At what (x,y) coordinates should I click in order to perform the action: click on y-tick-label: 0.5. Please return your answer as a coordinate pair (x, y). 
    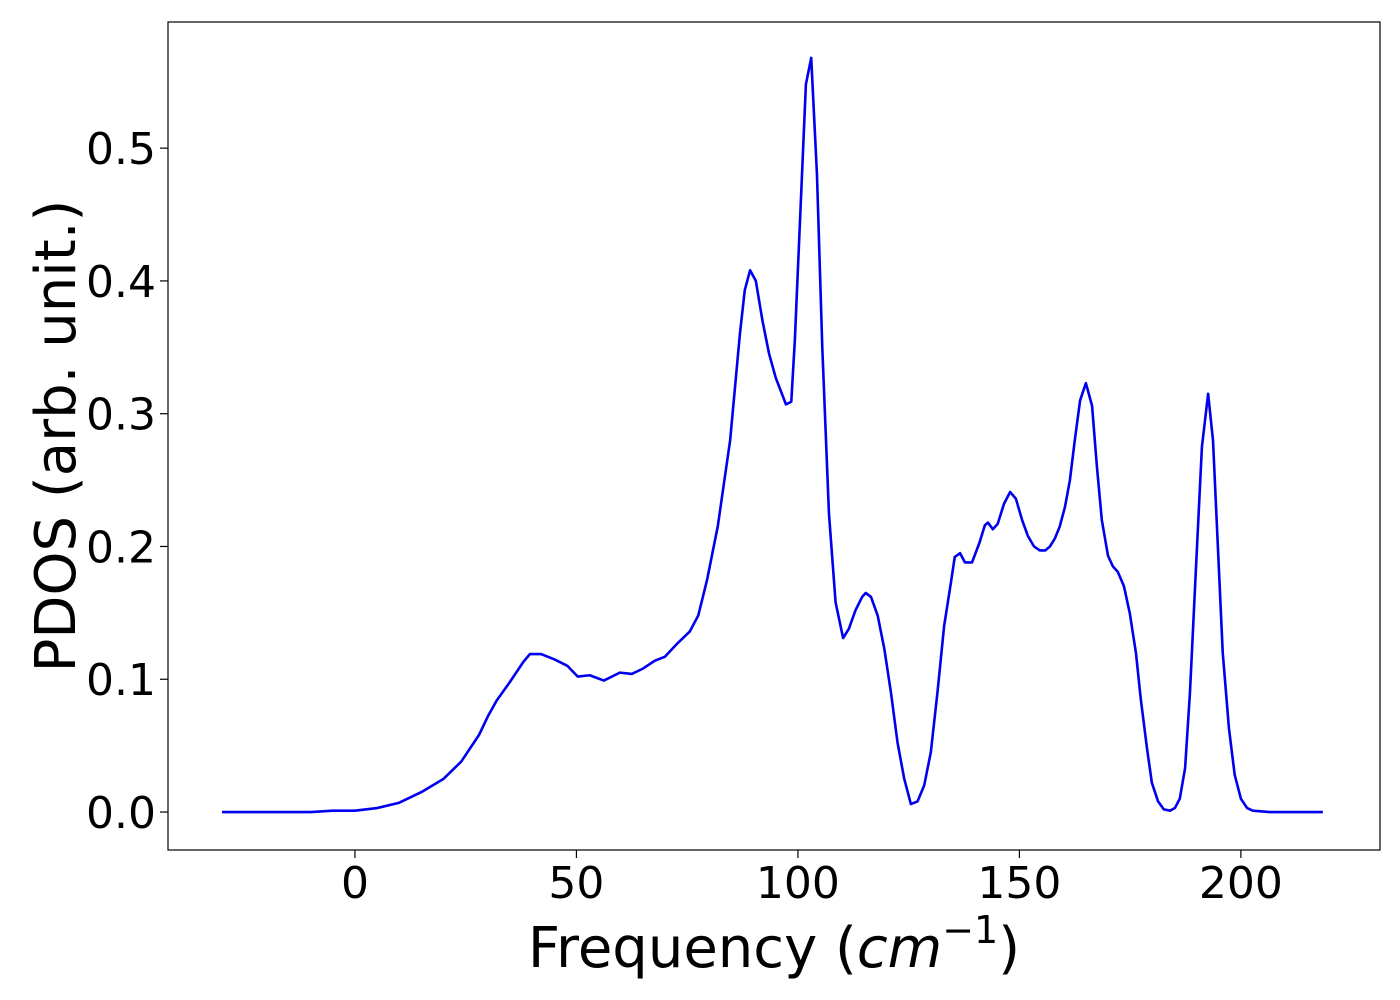
    Looking at the image, I should click on (121, 149).